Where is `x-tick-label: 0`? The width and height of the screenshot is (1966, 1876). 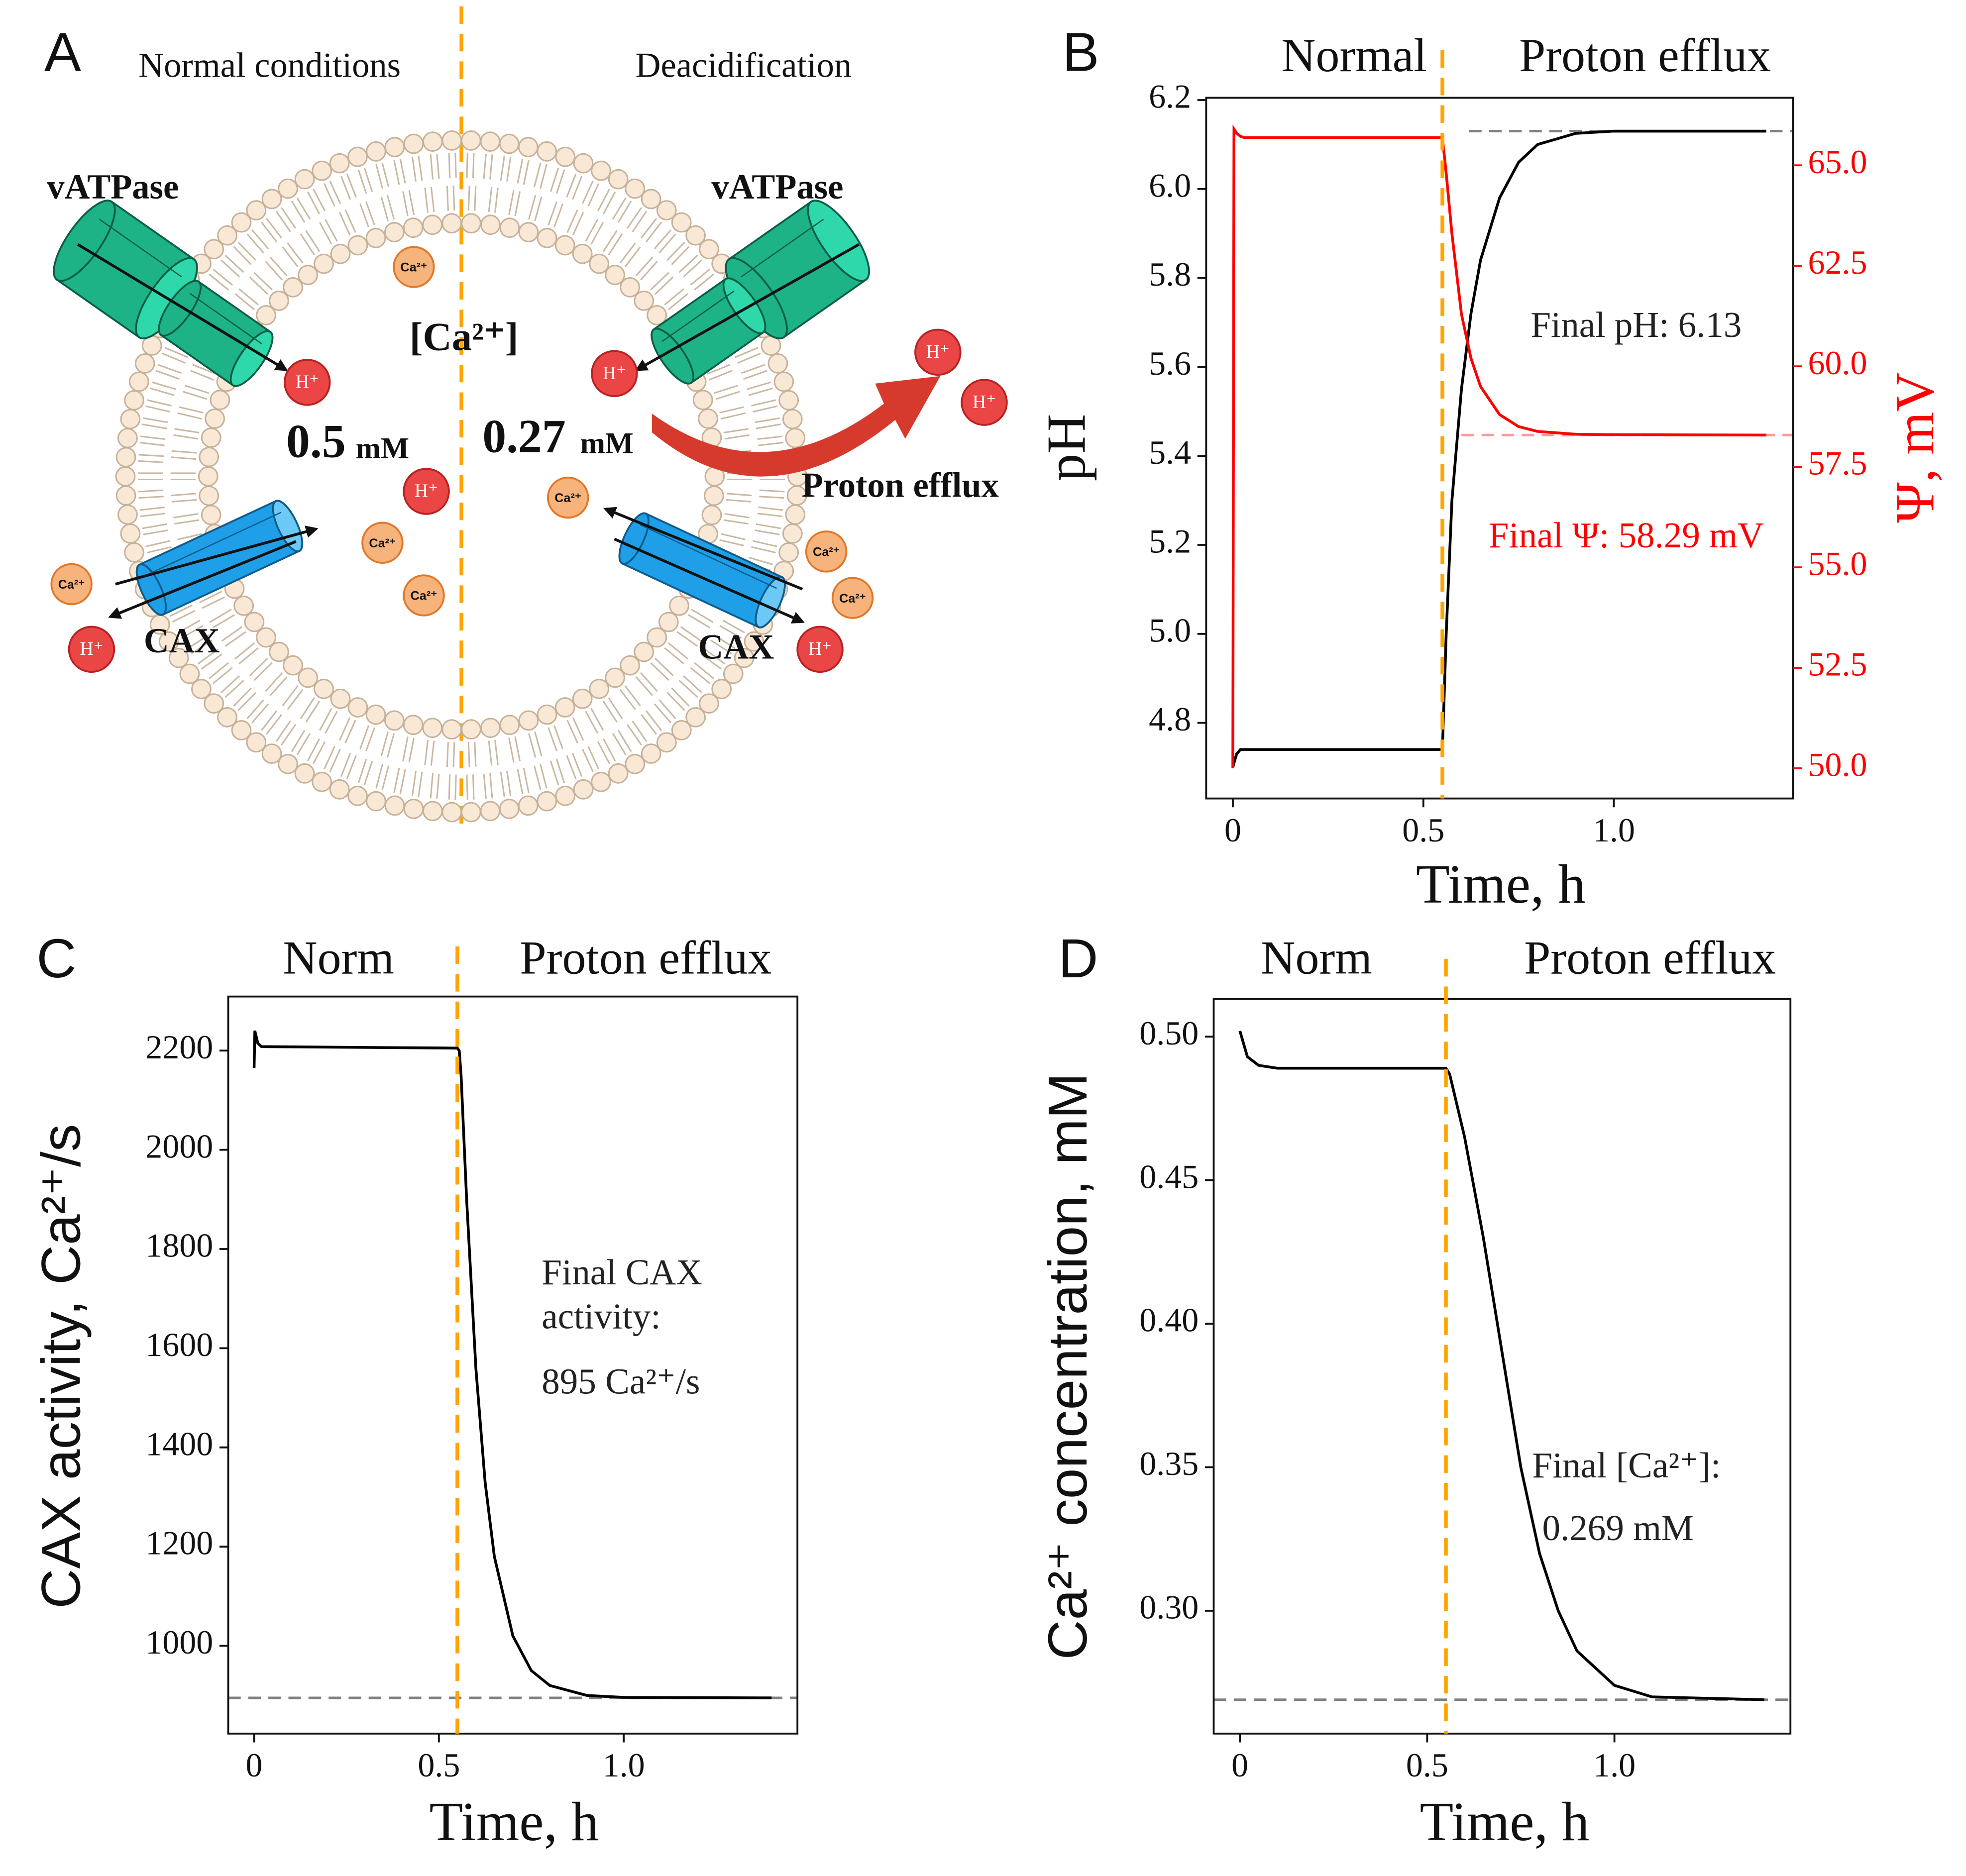
x-tick-label: 0 is located at coordinates (1240, 1765).